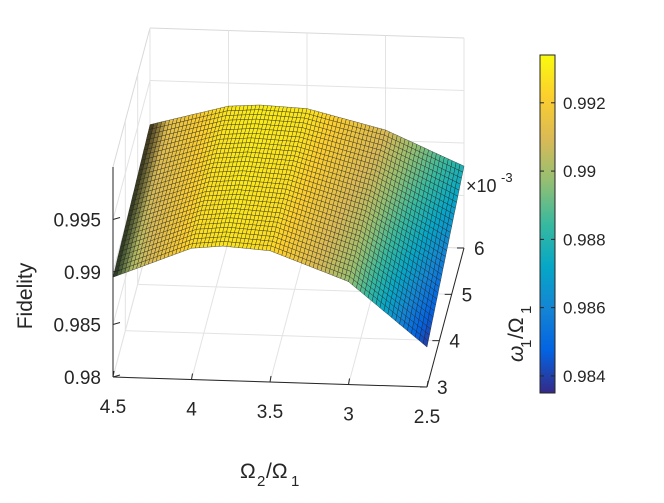 The height and width of the screenshot is (503, 664). I want to click on z-tick-label: 0.995, so click(77, 221).